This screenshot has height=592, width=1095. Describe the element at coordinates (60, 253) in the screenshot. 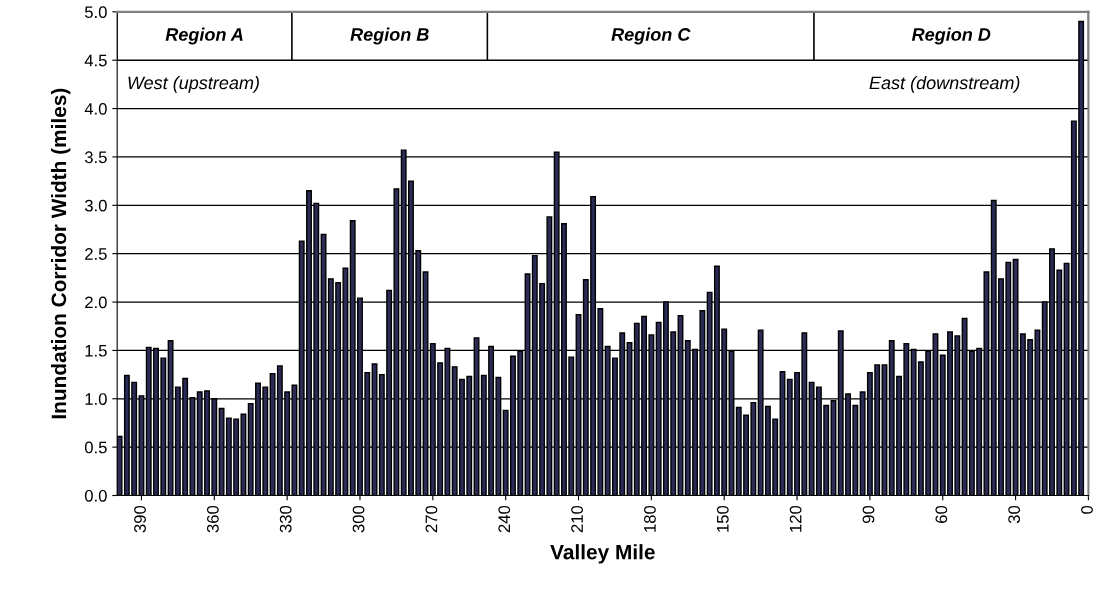

I see `y-axis-title: Inundation Corridor Width (miles)` at that location.